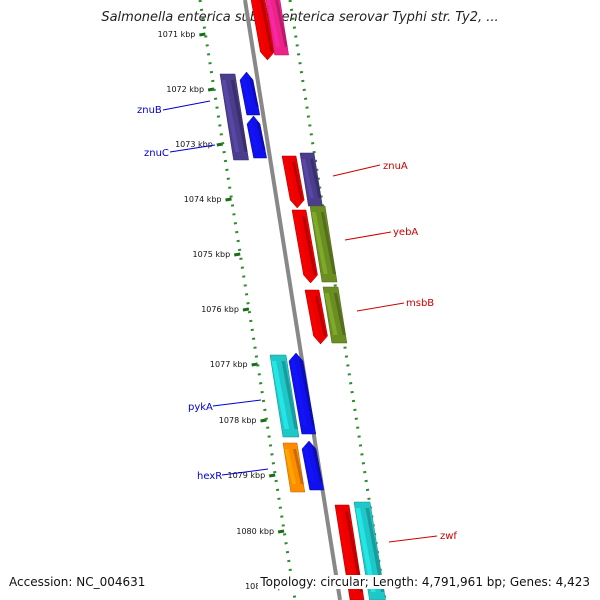  Describe the element at coordinates (293, 182) in the screenshot. I see `gene-block-znuA` at that location.